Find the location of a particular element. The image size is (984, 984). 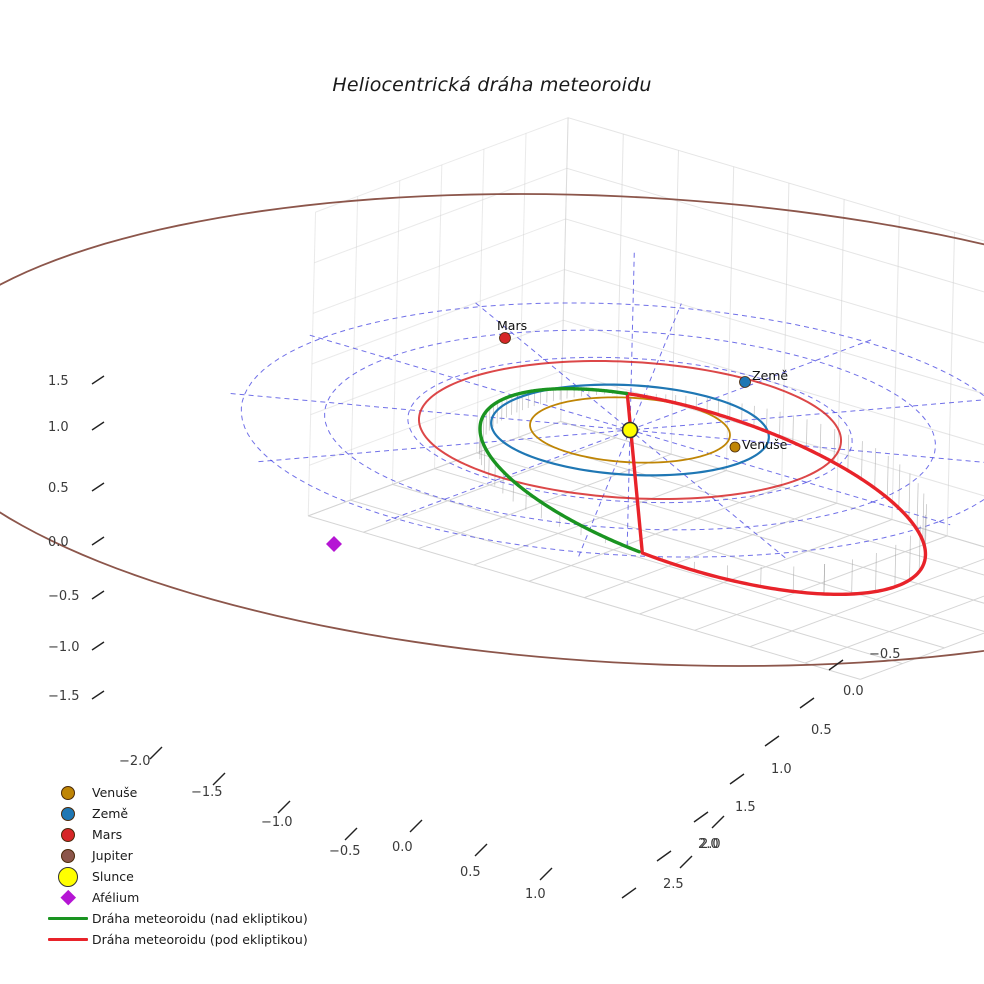

y-tick-4: 1.5 is located at coordinates (745, 807).